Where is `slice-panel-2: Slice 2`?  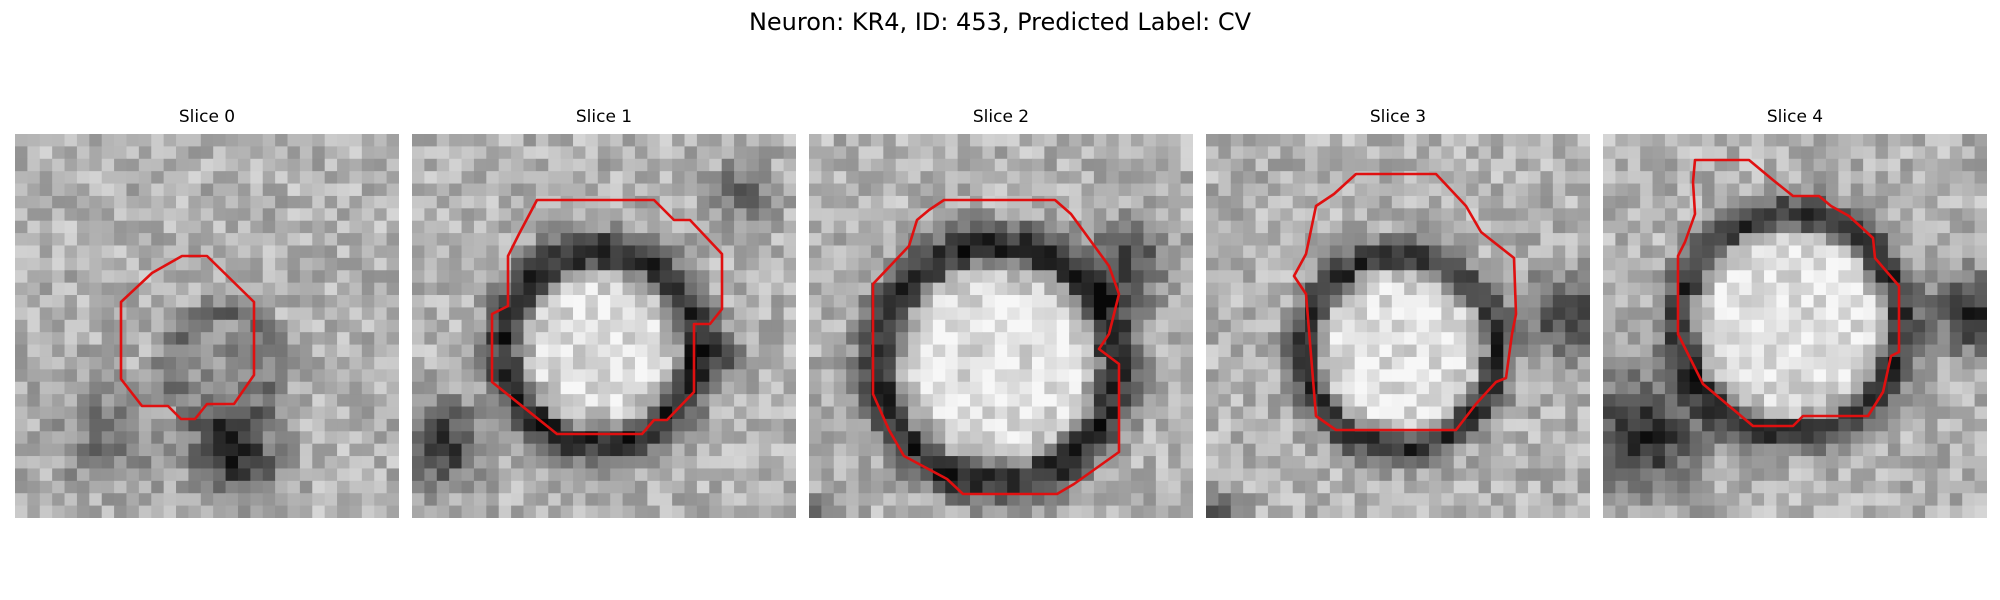 slice-panel-2: Slice 2 is located at coordinates (1001, 312).